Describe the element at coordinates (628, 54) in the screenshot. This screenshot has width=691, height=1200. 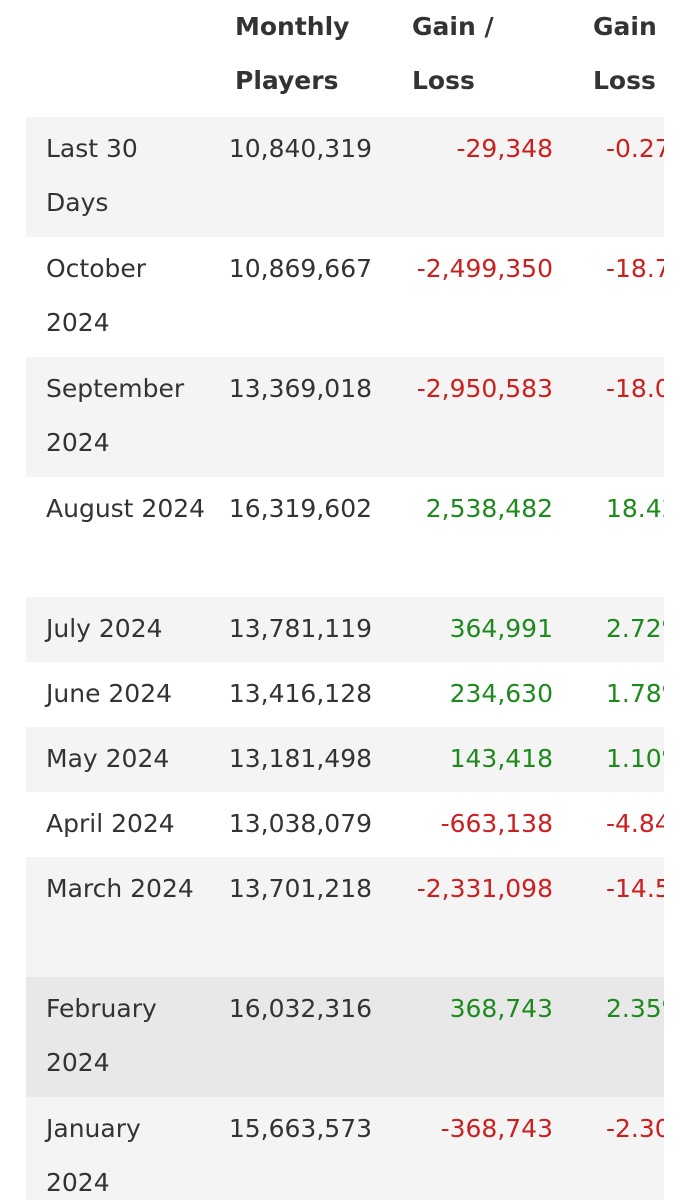
I see `header-gain-loss-percent: Gain / Loss %` at that location.